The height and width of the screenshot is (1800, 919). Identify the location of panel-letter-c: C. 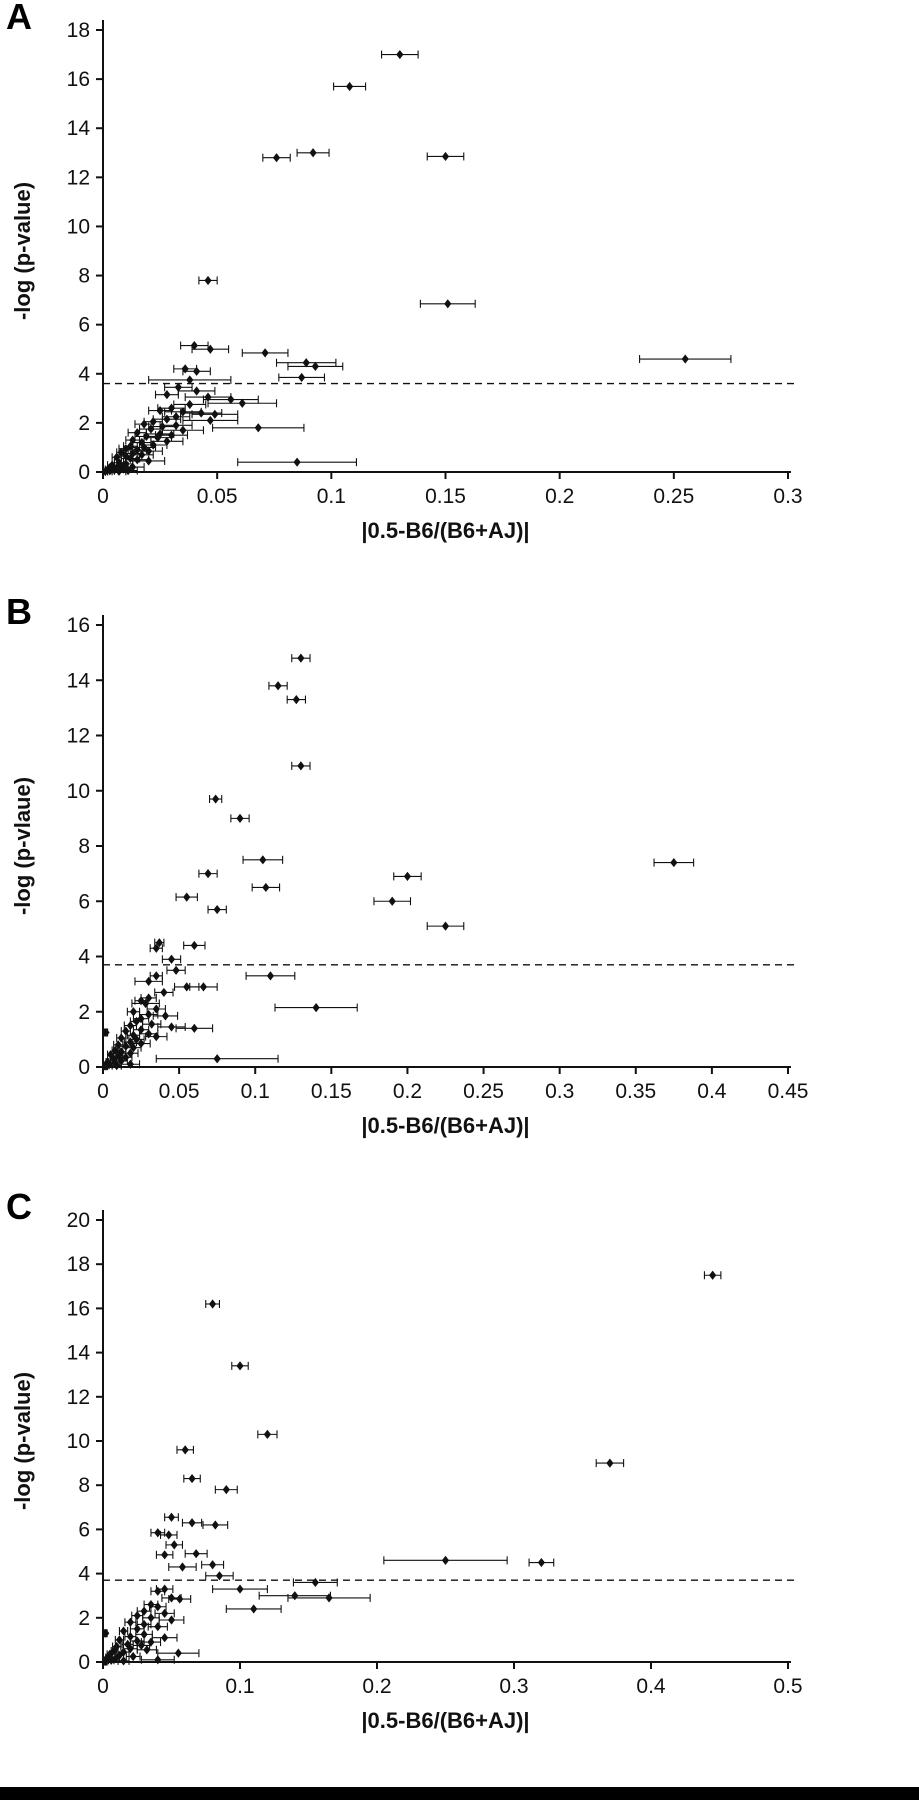
(19, 1206).